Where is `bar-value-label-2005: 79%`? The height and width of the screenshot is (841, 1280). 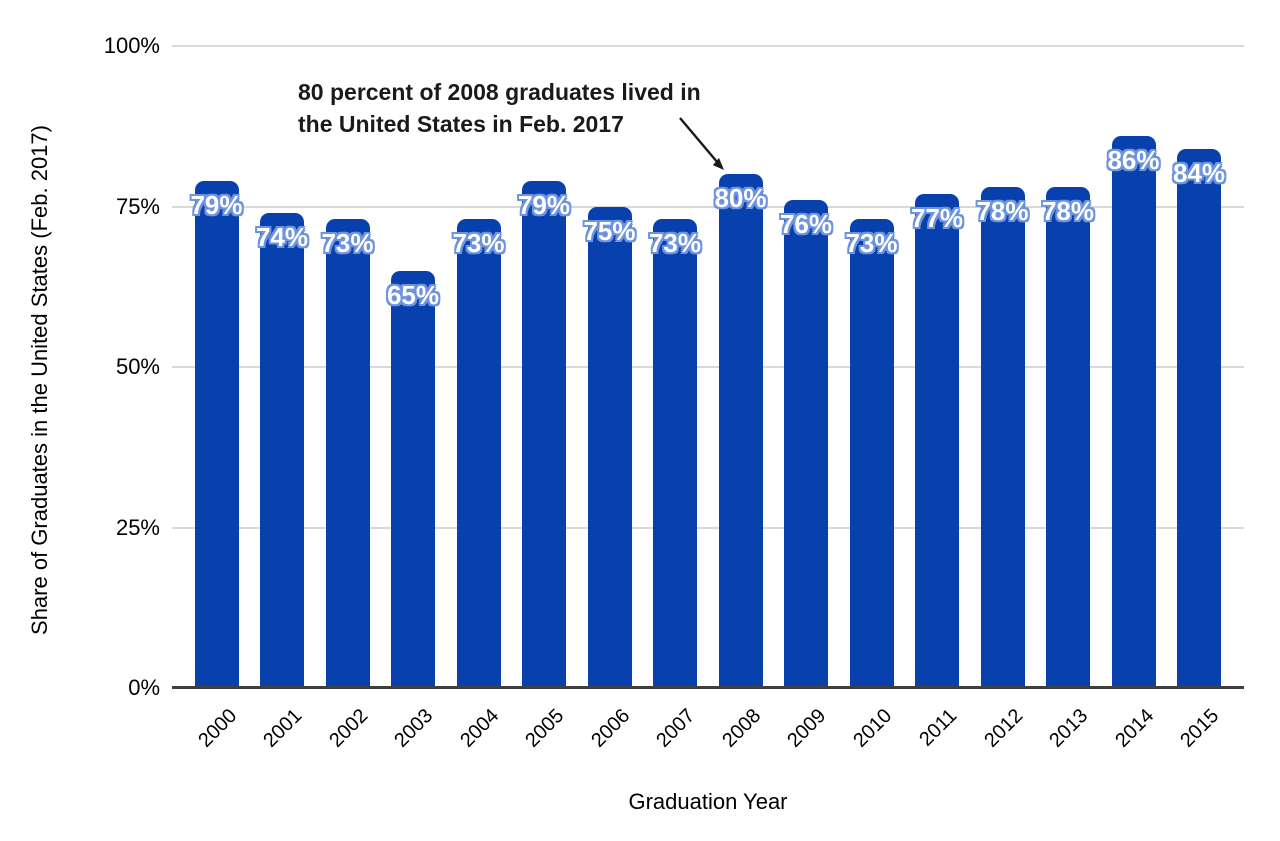
bar-value-label-2005: 79% is located at coordinates (544, 204).